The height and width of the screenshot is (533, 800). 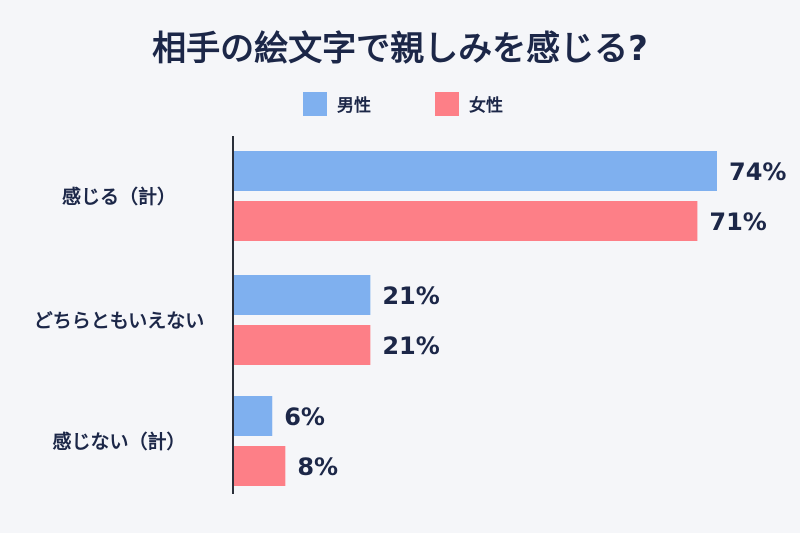 I want to click on category-label: 感じる（計）, so click(x=119, y=196).